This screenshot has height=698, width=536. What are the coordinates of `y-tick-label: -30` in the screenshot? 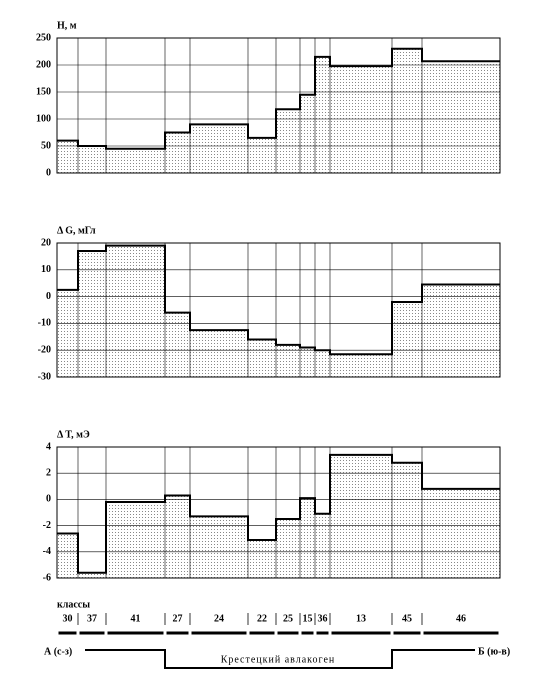 It's located at (44, 376).